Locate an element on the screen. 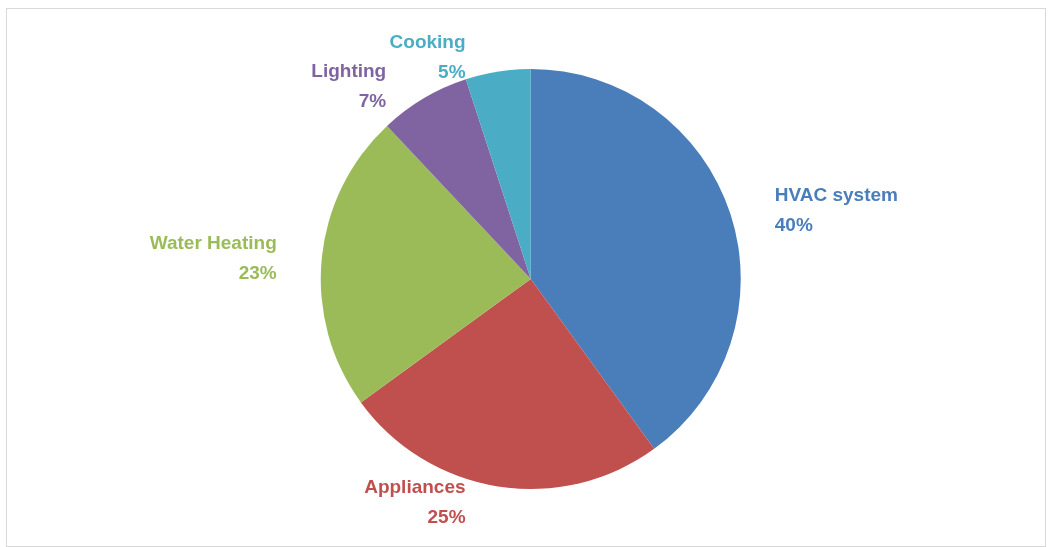 This screenshot has height=547, width=1051. data-label: 40% is located at coordinates (793, 224).